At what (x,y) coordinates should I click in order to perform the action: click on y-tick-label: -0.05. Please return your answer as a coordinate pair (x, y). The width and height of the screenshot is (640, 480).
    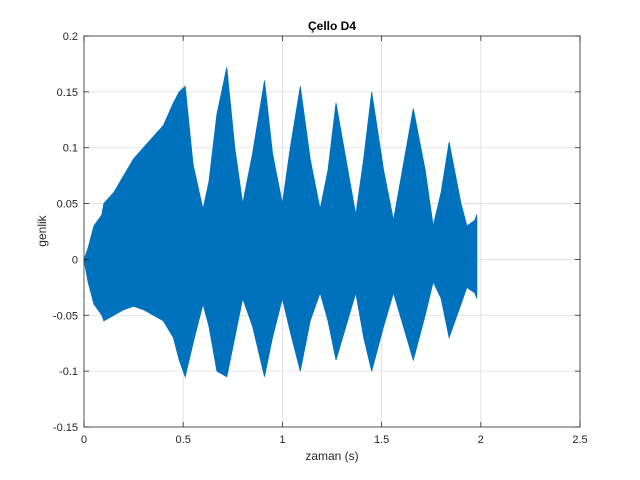
    Looking at the image, I should click on (65, 316).